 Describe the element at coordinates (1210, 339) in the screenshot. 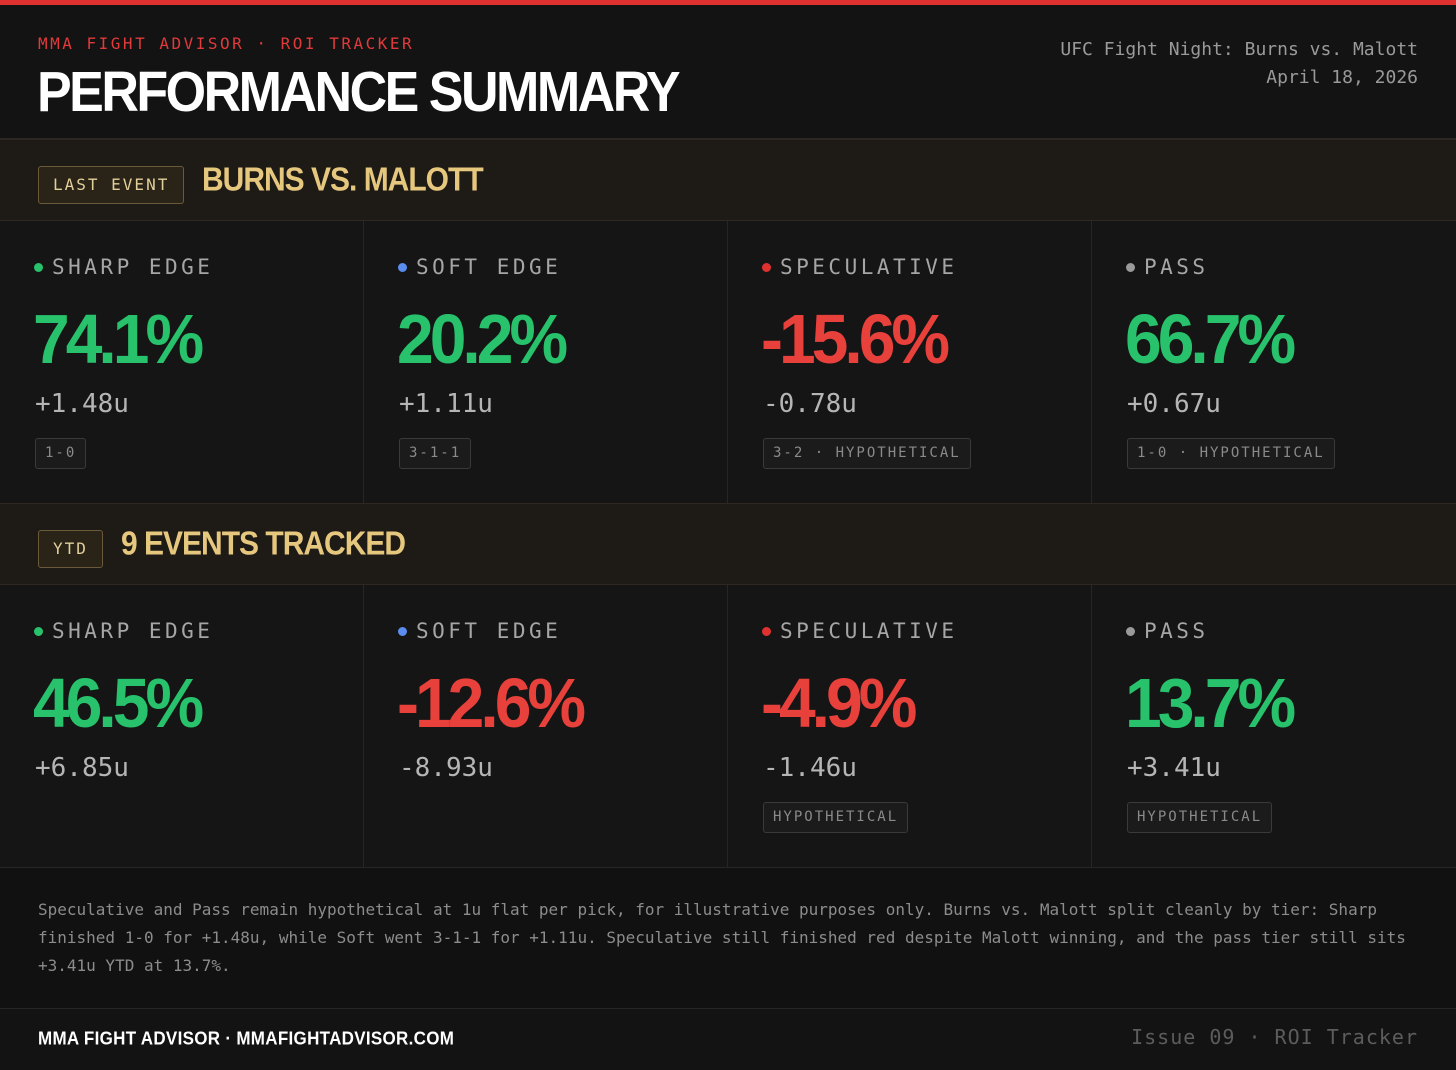

I see `roi-percent: 66.7%` at that location.